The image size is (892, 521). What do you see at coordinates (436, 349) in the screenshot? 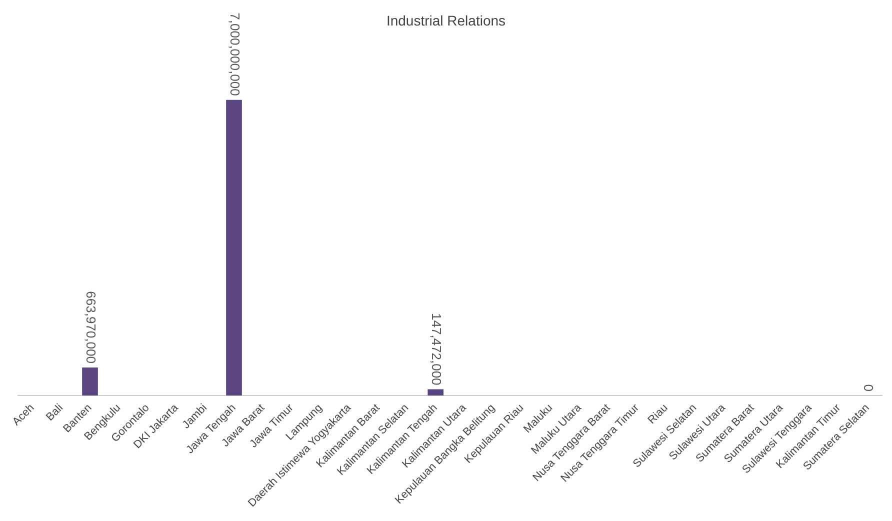
I see `data-label: 147,472,000` at bounding box center [436, 349].